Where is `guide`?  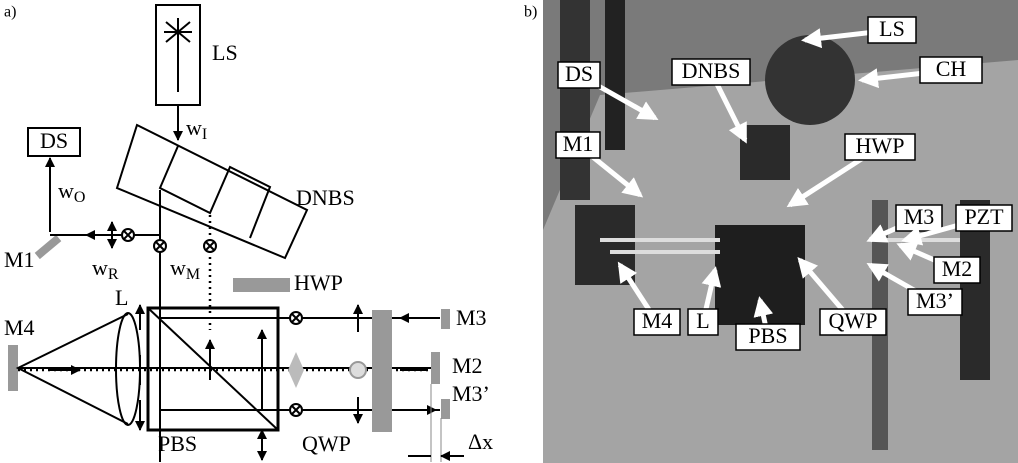 guide is located at coordinates (436, 423).